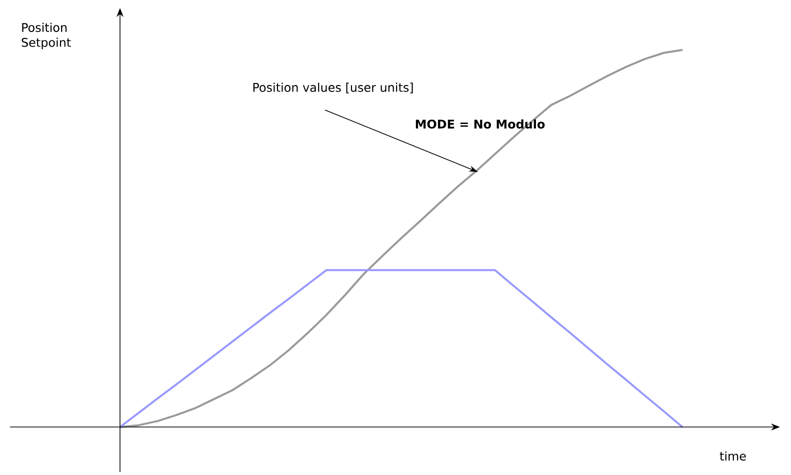 The image size is (791, 475). Describe the element at coordinates (46, 36) in the screenshot. I see `y-axis-title: Position Setpoint` at that location.